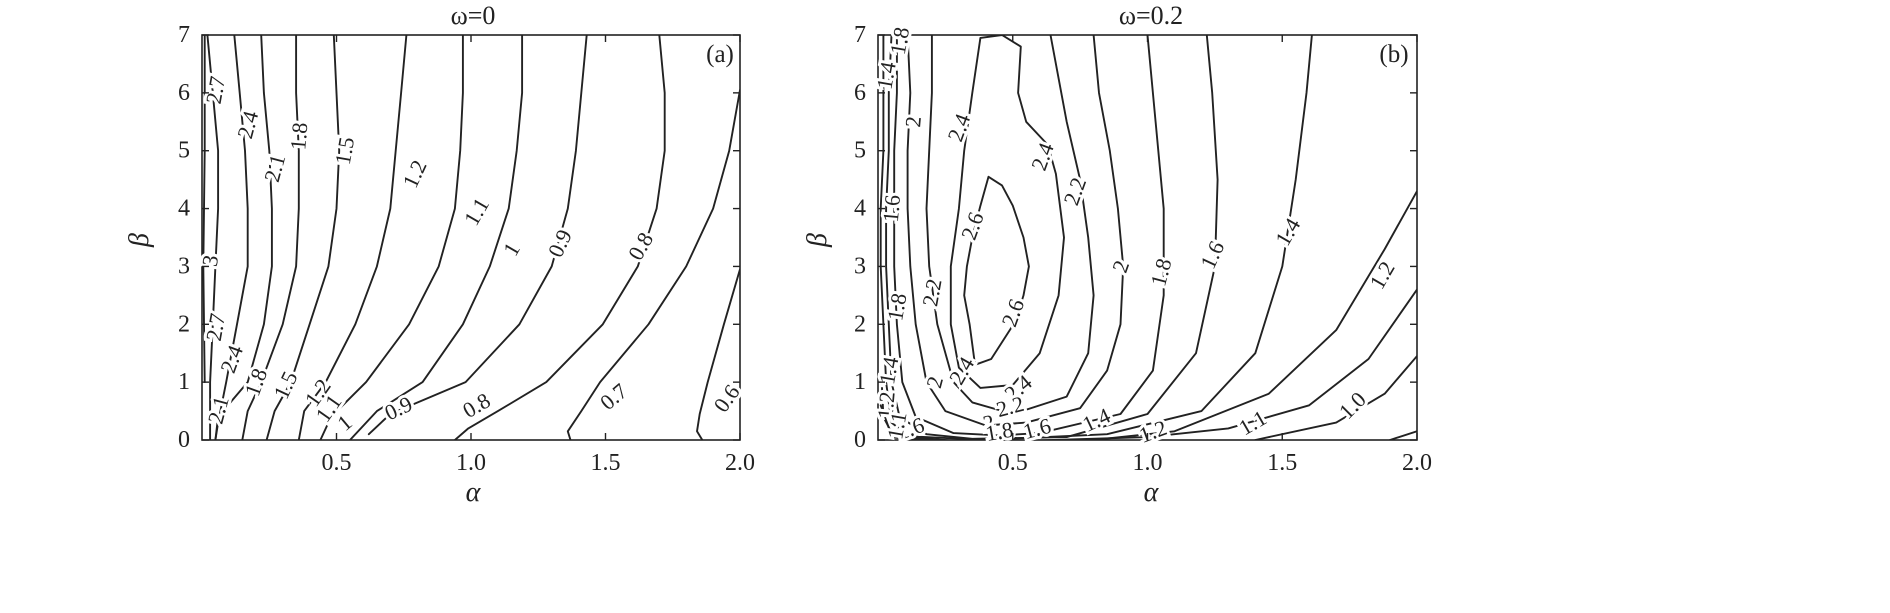  What do you see at coordinates (1403, 435) in the screenshot?
I see `contour-line-edge` at bounding box center [1403, 435].